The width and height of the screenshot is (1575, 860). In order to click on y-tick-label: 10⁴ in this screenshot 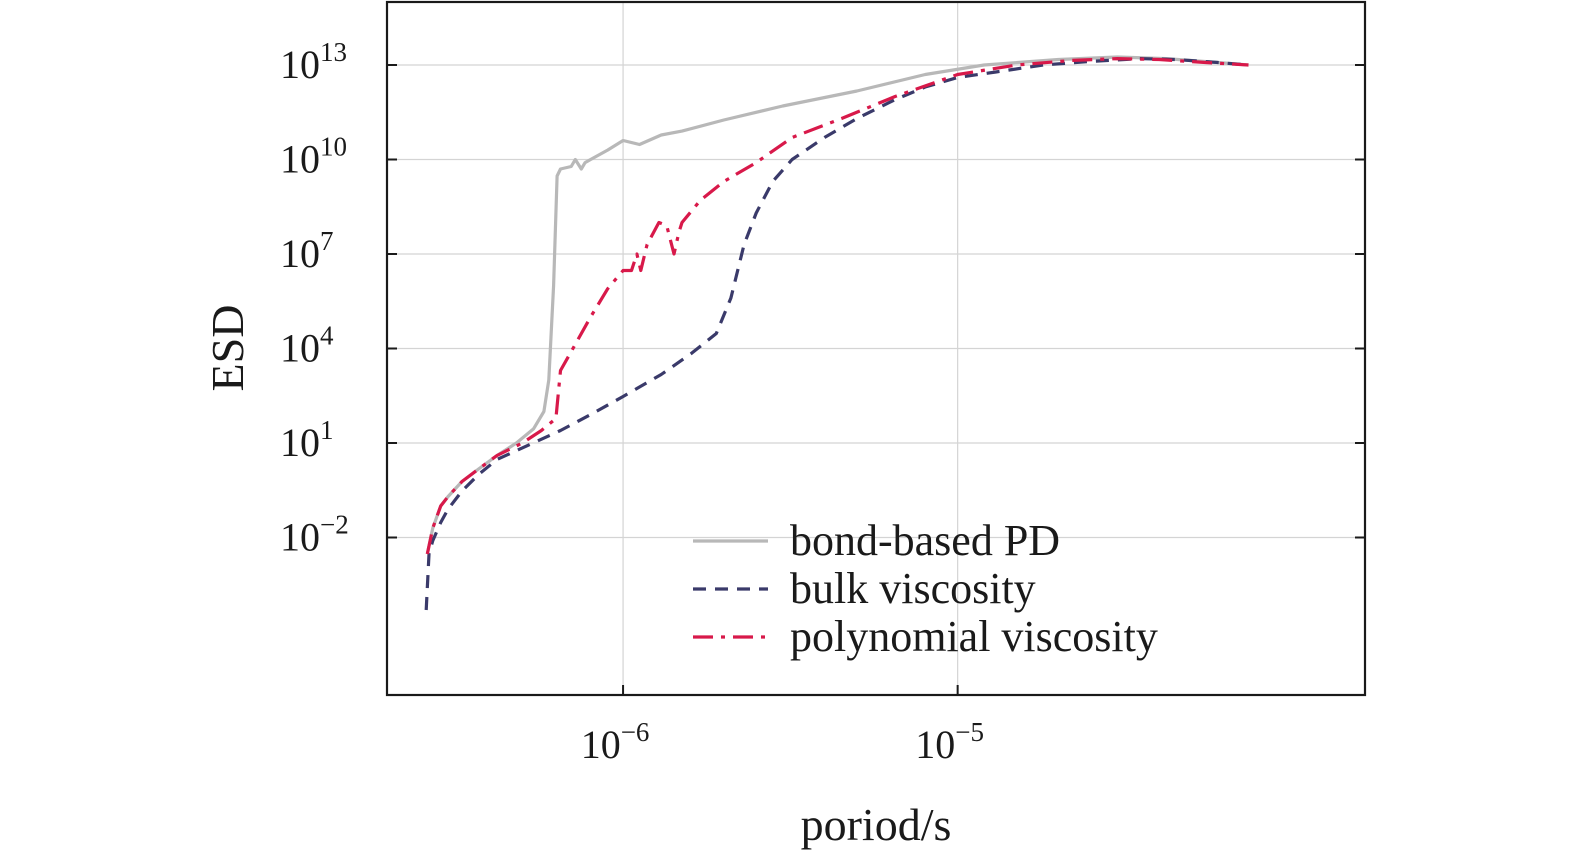, I will do `click(307, 346)`.